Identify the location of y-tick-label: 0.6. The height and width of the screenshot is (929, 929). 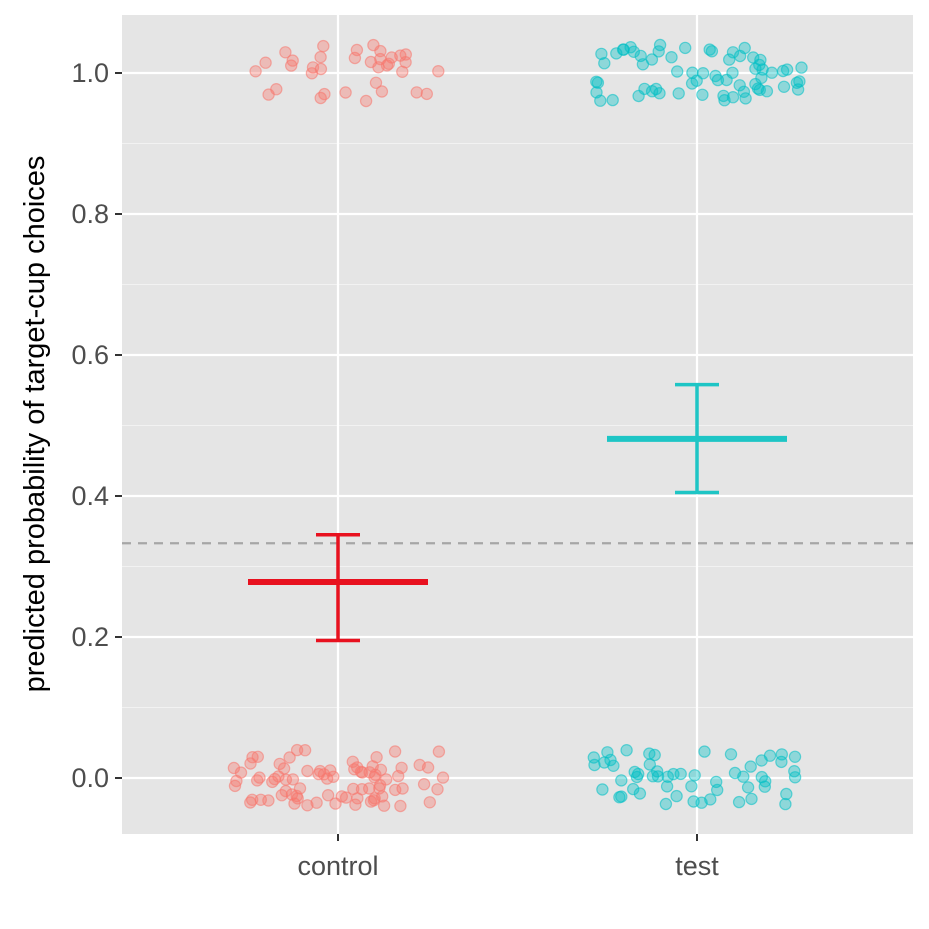
(90, 355).